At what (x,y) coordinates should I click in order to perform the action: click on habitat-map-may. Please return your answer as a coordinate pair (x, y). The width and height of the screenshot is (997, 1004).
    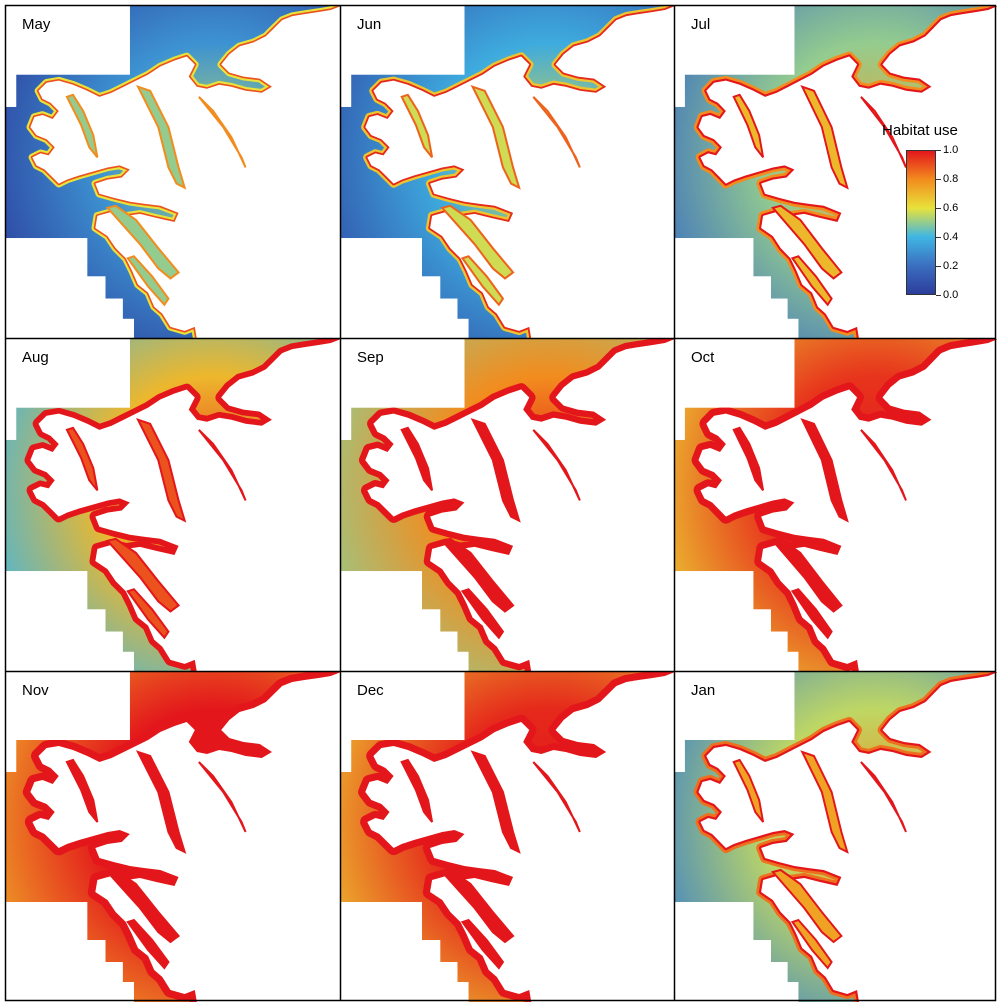
    Looking at the image, I should click on (173, 172).